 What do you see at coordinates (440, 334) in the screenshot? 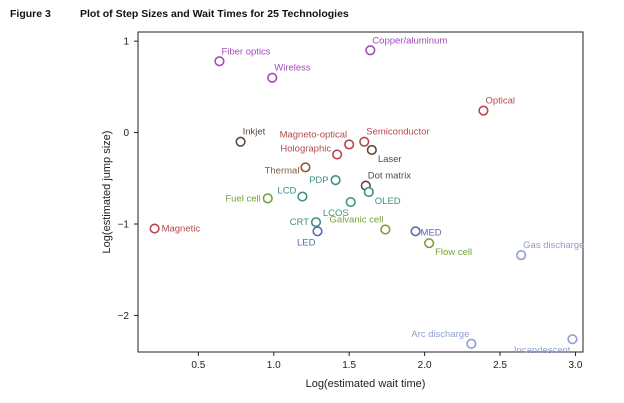
I see `point-label-arc-discharge: Arc discharge` at bounding box center [440, 334].